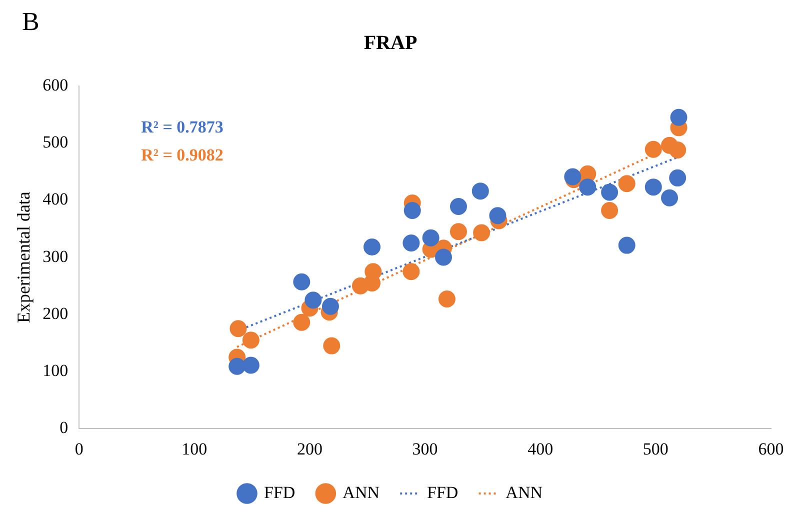  Describe the element at coordinates (541, 448) in the screenshot. I see `x-tick-label: 400` at that location.